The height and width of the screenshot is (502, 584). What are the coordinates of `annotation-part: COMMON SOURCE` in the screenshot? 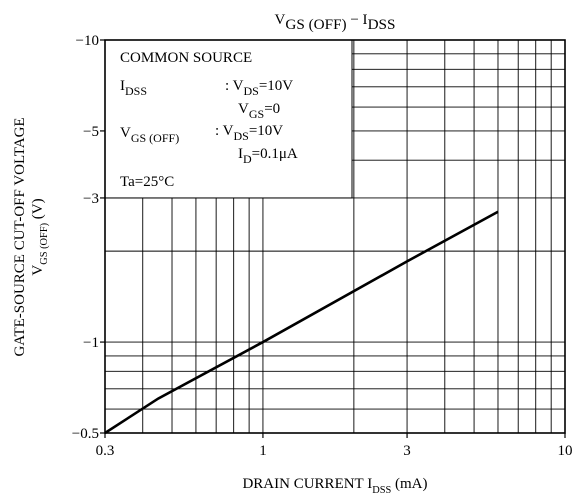 It's located at (186, 58).